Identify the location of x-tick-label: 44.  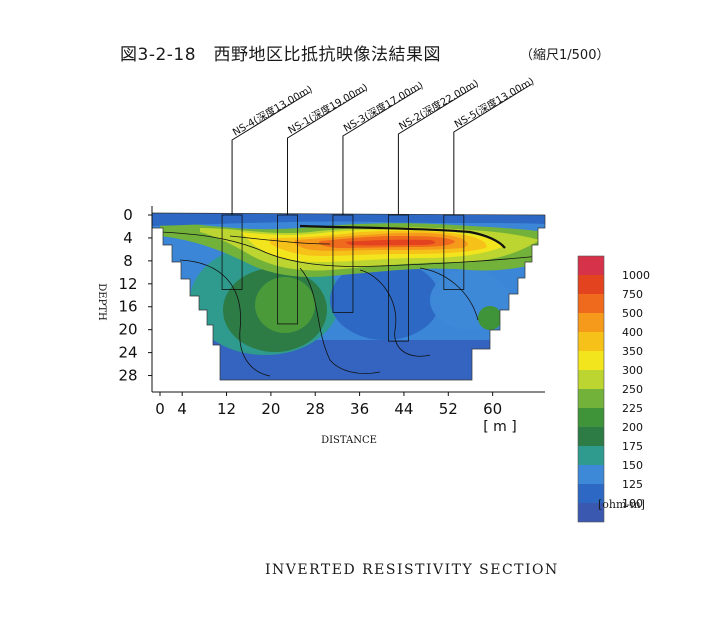
(403, 409).